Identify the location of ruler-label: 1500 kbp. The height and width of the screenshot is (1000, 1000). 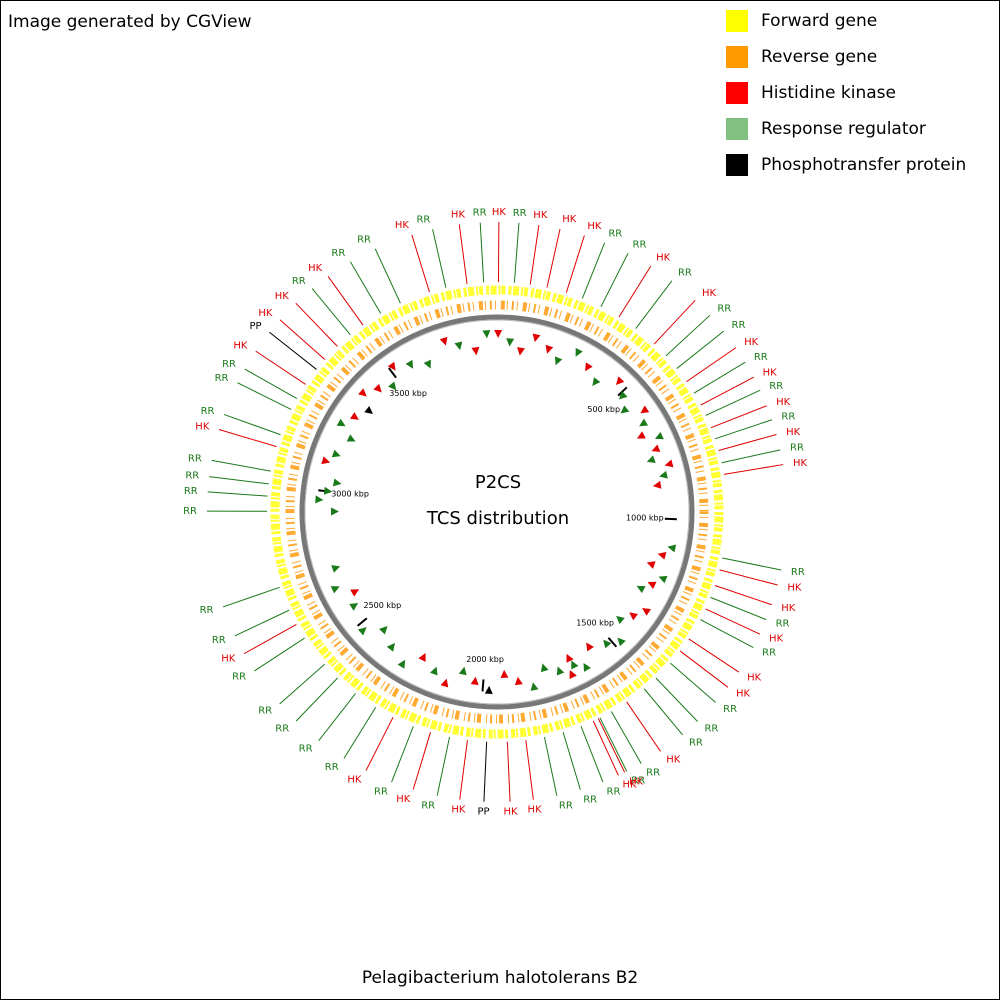
(595, 622).